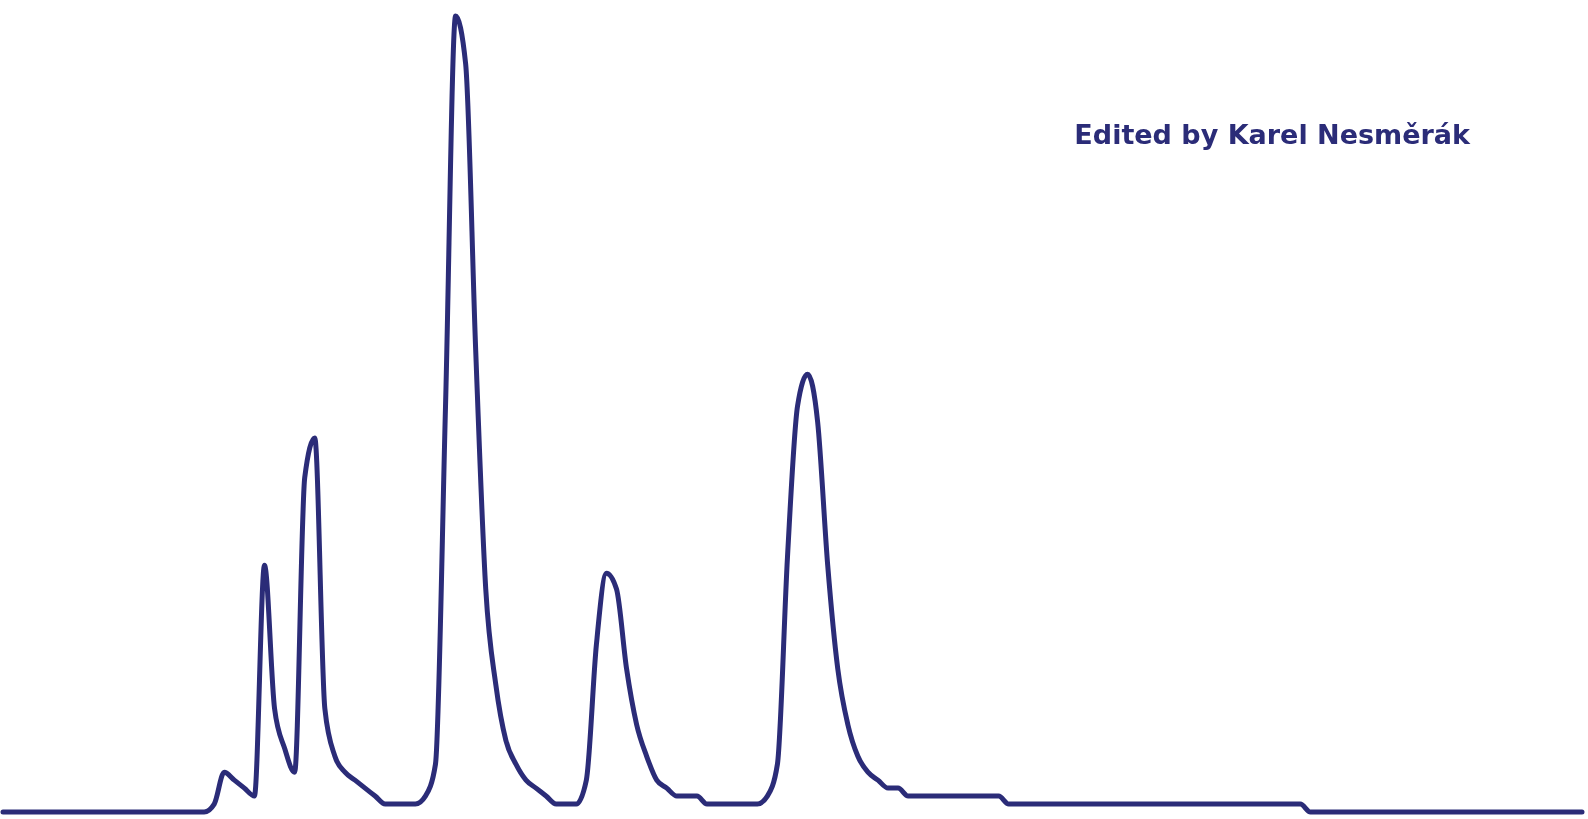  I want to click on annotation: Edited by Karel Nesměrák, so click(1273, 134).